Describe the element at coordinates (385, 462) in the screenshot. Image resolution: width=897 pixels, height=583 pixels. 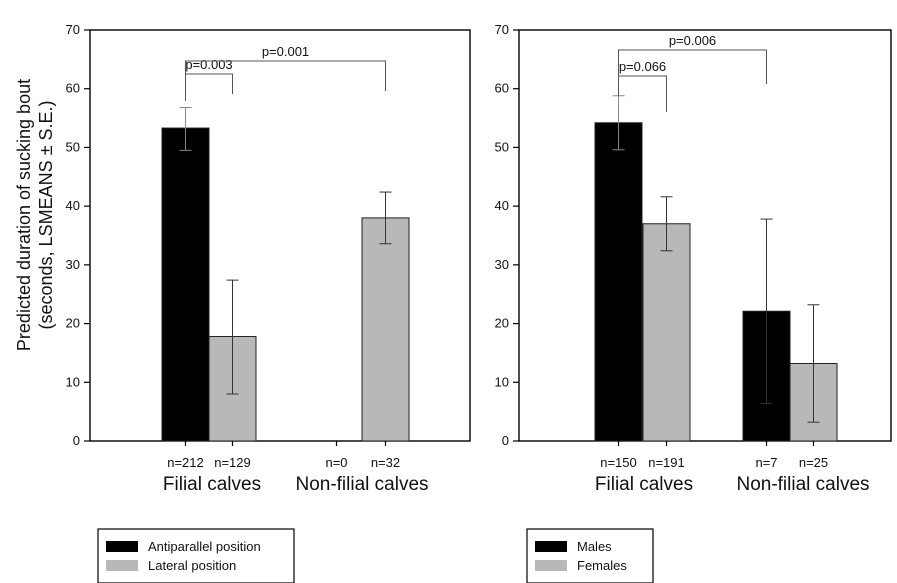
I see `sample-size-label: n=32` at that location.